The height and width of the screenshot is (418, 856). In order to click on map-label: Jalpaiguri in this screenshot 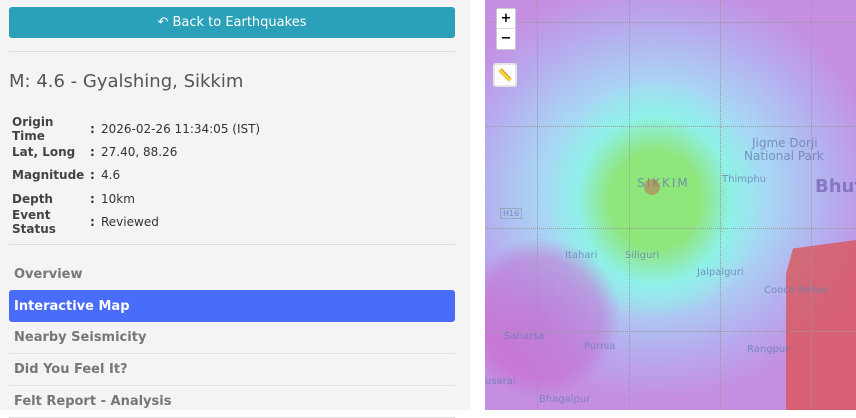, I will do `click(720, 272)`.